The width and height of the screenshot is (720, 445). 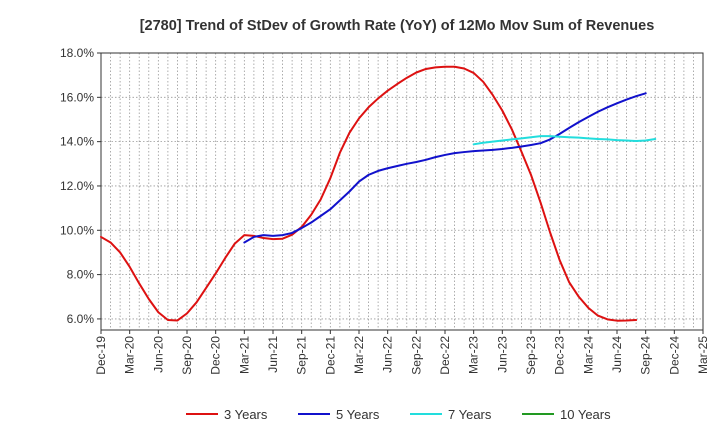 I want to click on x-tick-label: Mar-22, so click(x=359, y=355).